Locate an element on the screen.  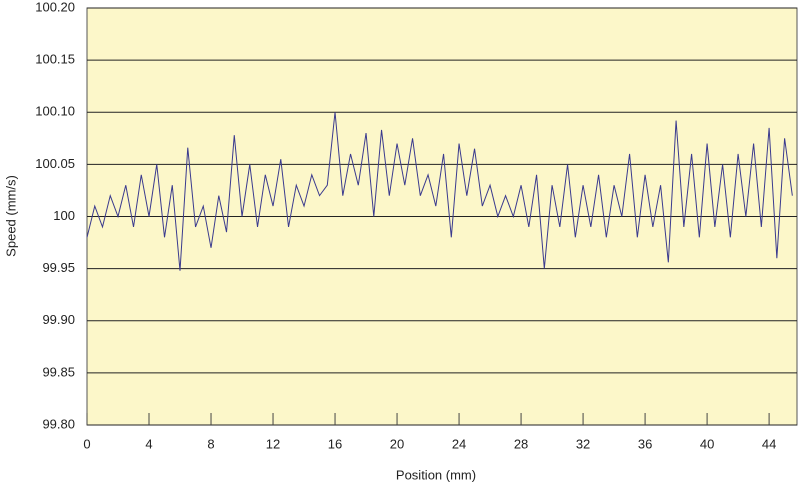
x-tick-label: 28 is located at coordinates (521, 443).